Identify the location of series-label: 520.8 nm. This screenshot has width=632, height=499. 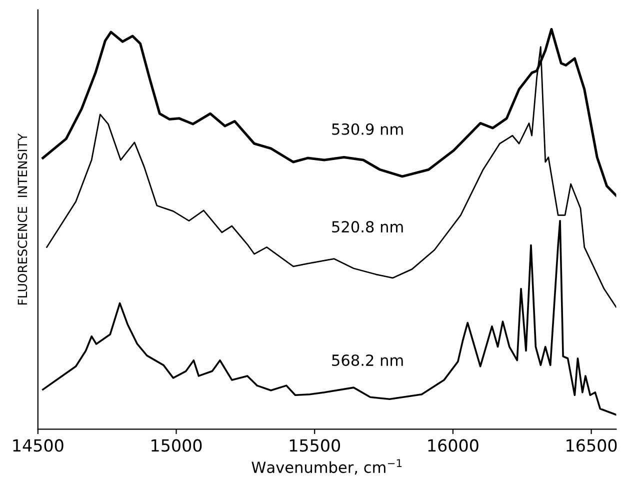
(367, 227).